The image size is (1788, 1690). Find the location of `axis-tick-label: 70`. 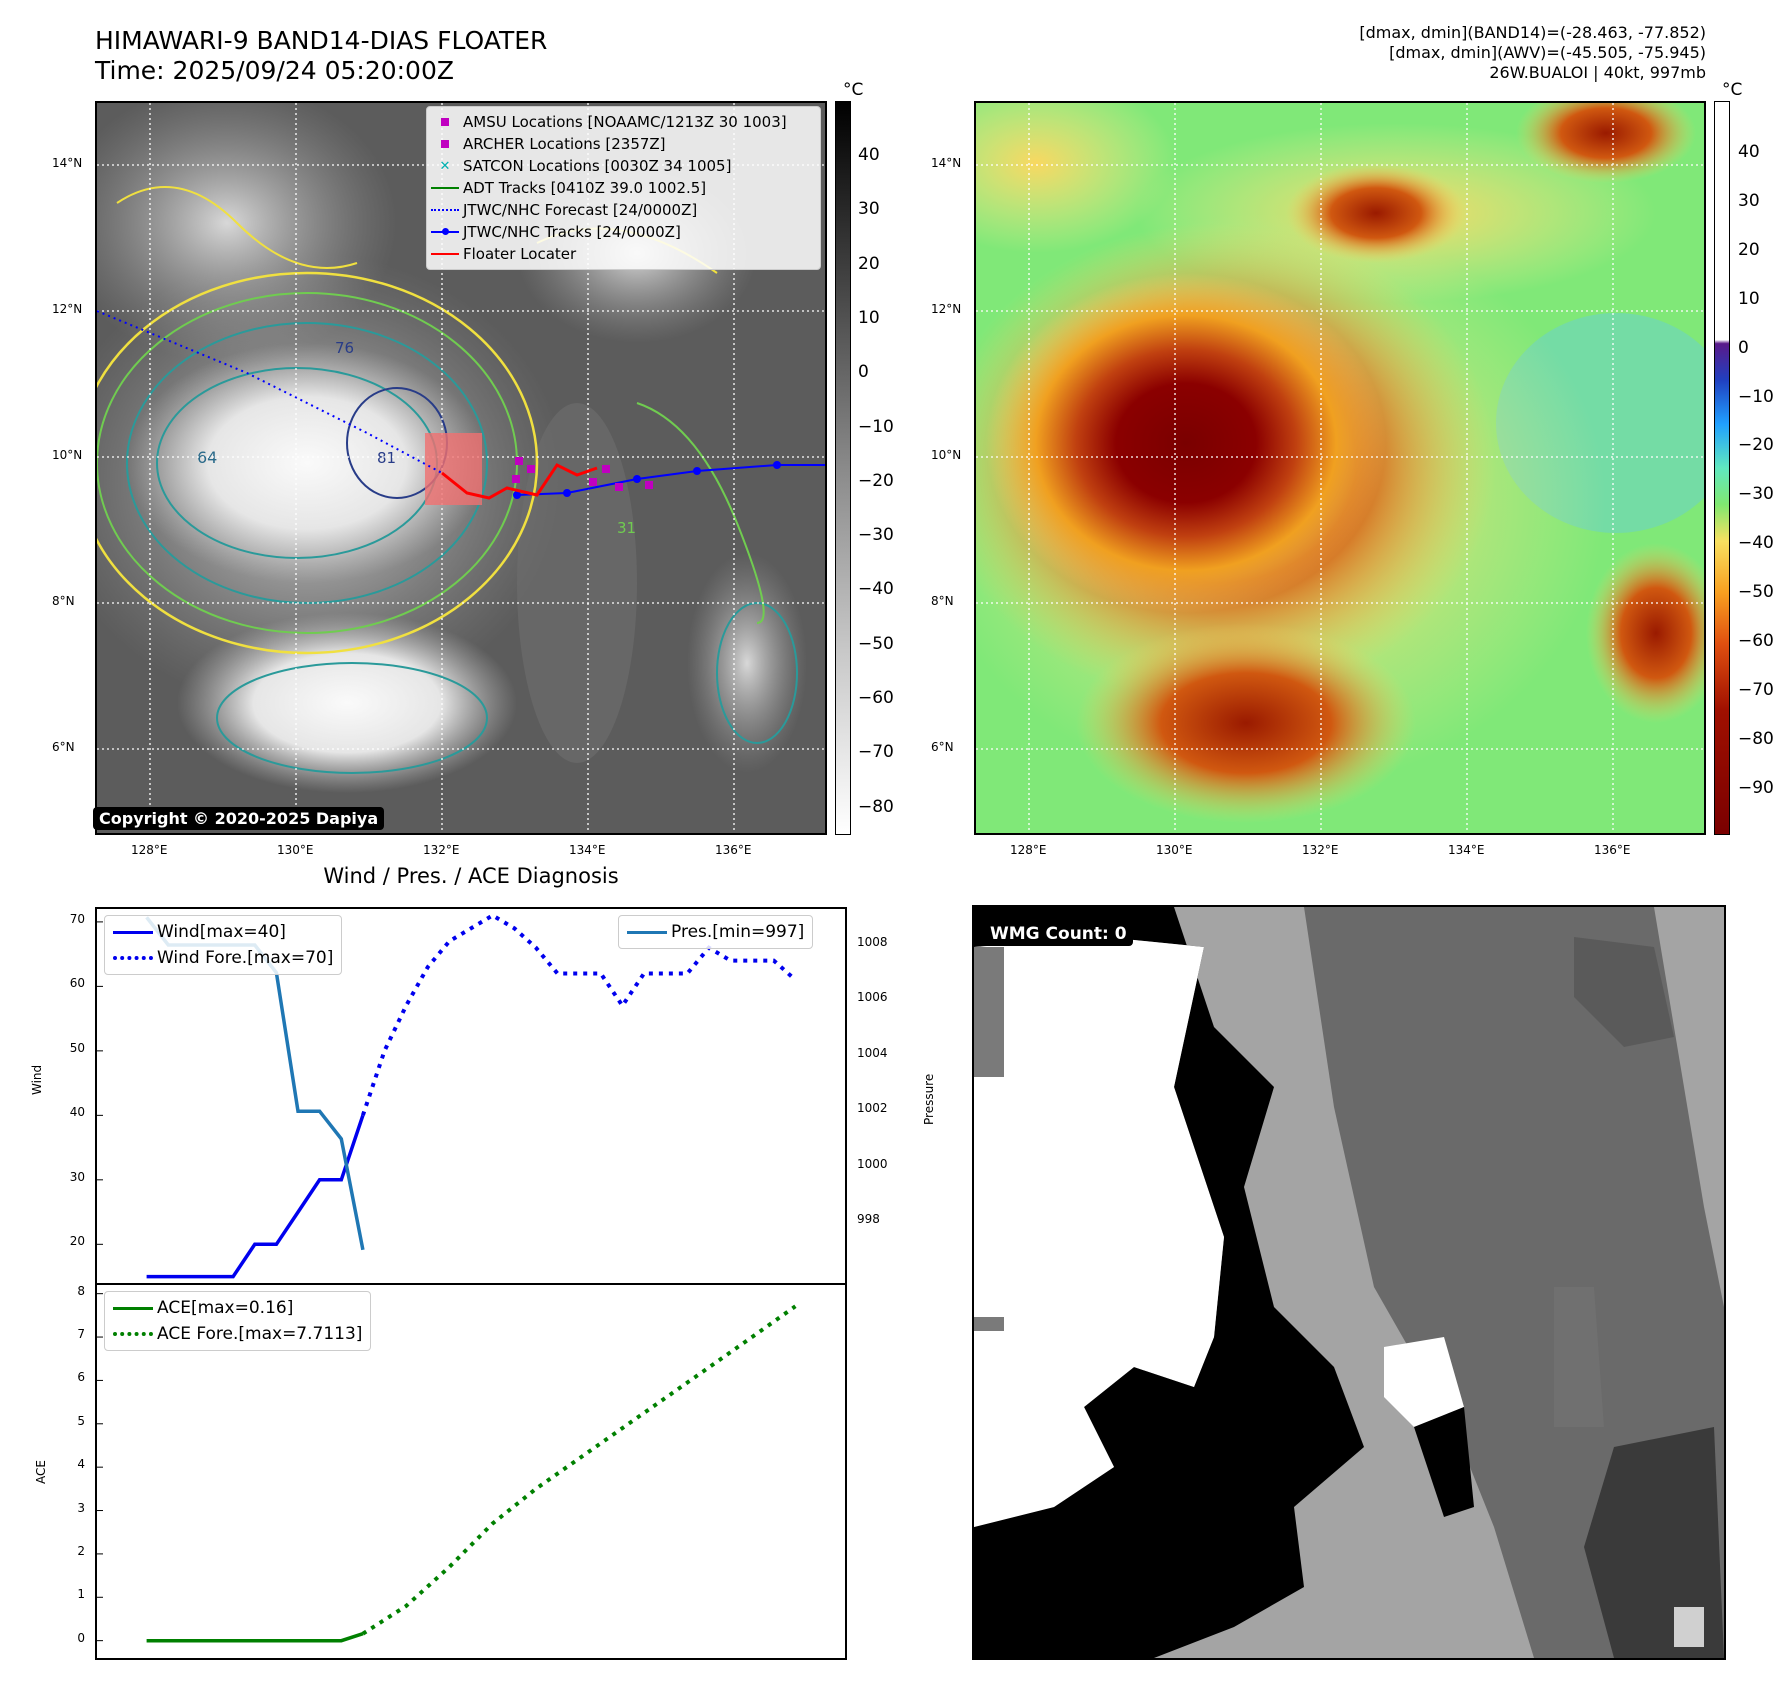

axis-tick-label: 70 is located at coordinates (77, 918).